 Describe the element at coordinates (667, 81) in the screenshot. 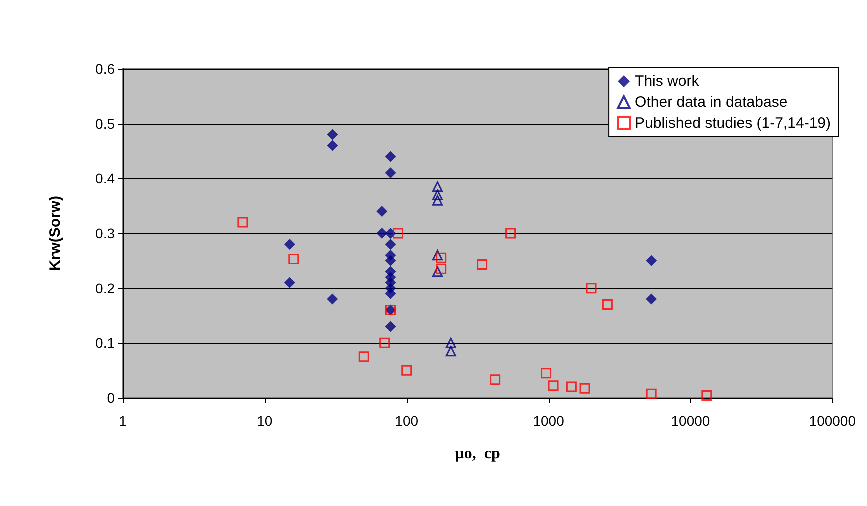

I see `legend-label: This work` at that location.